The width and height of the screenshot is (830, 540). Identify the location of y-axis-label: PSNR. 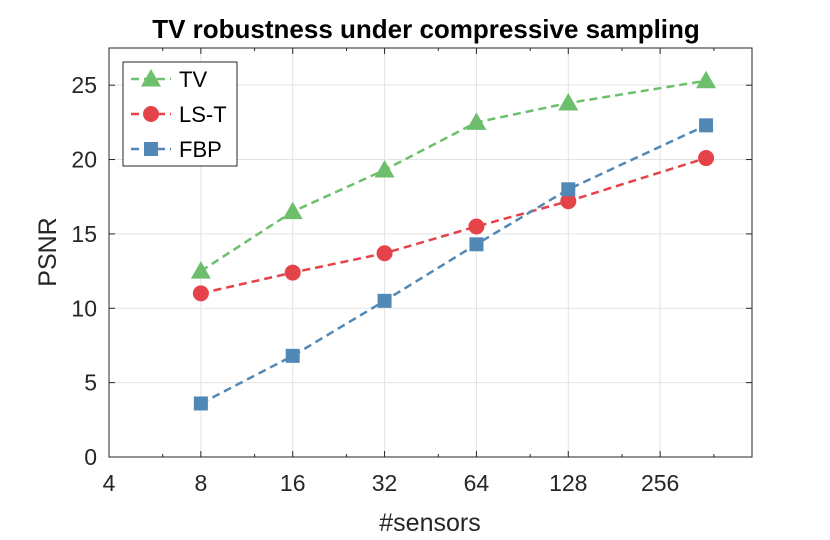
(48, 251).